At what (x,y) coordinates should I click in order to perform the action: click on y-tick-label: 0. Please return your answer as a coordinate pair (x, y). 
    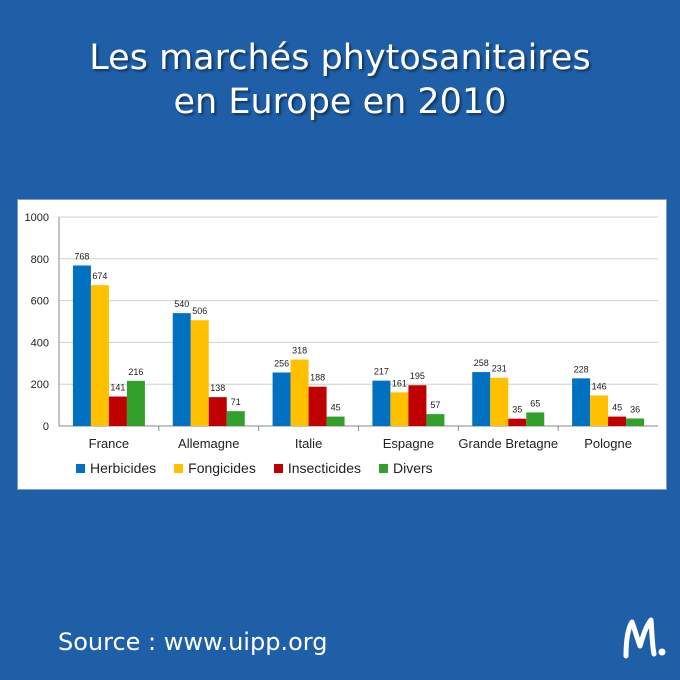
    Looking at the image, I should click on (46, 427).